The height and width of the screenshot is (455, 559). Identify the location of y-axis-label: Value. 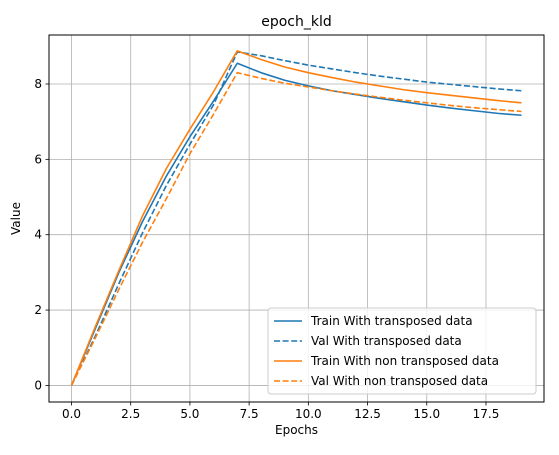
(16, 218).